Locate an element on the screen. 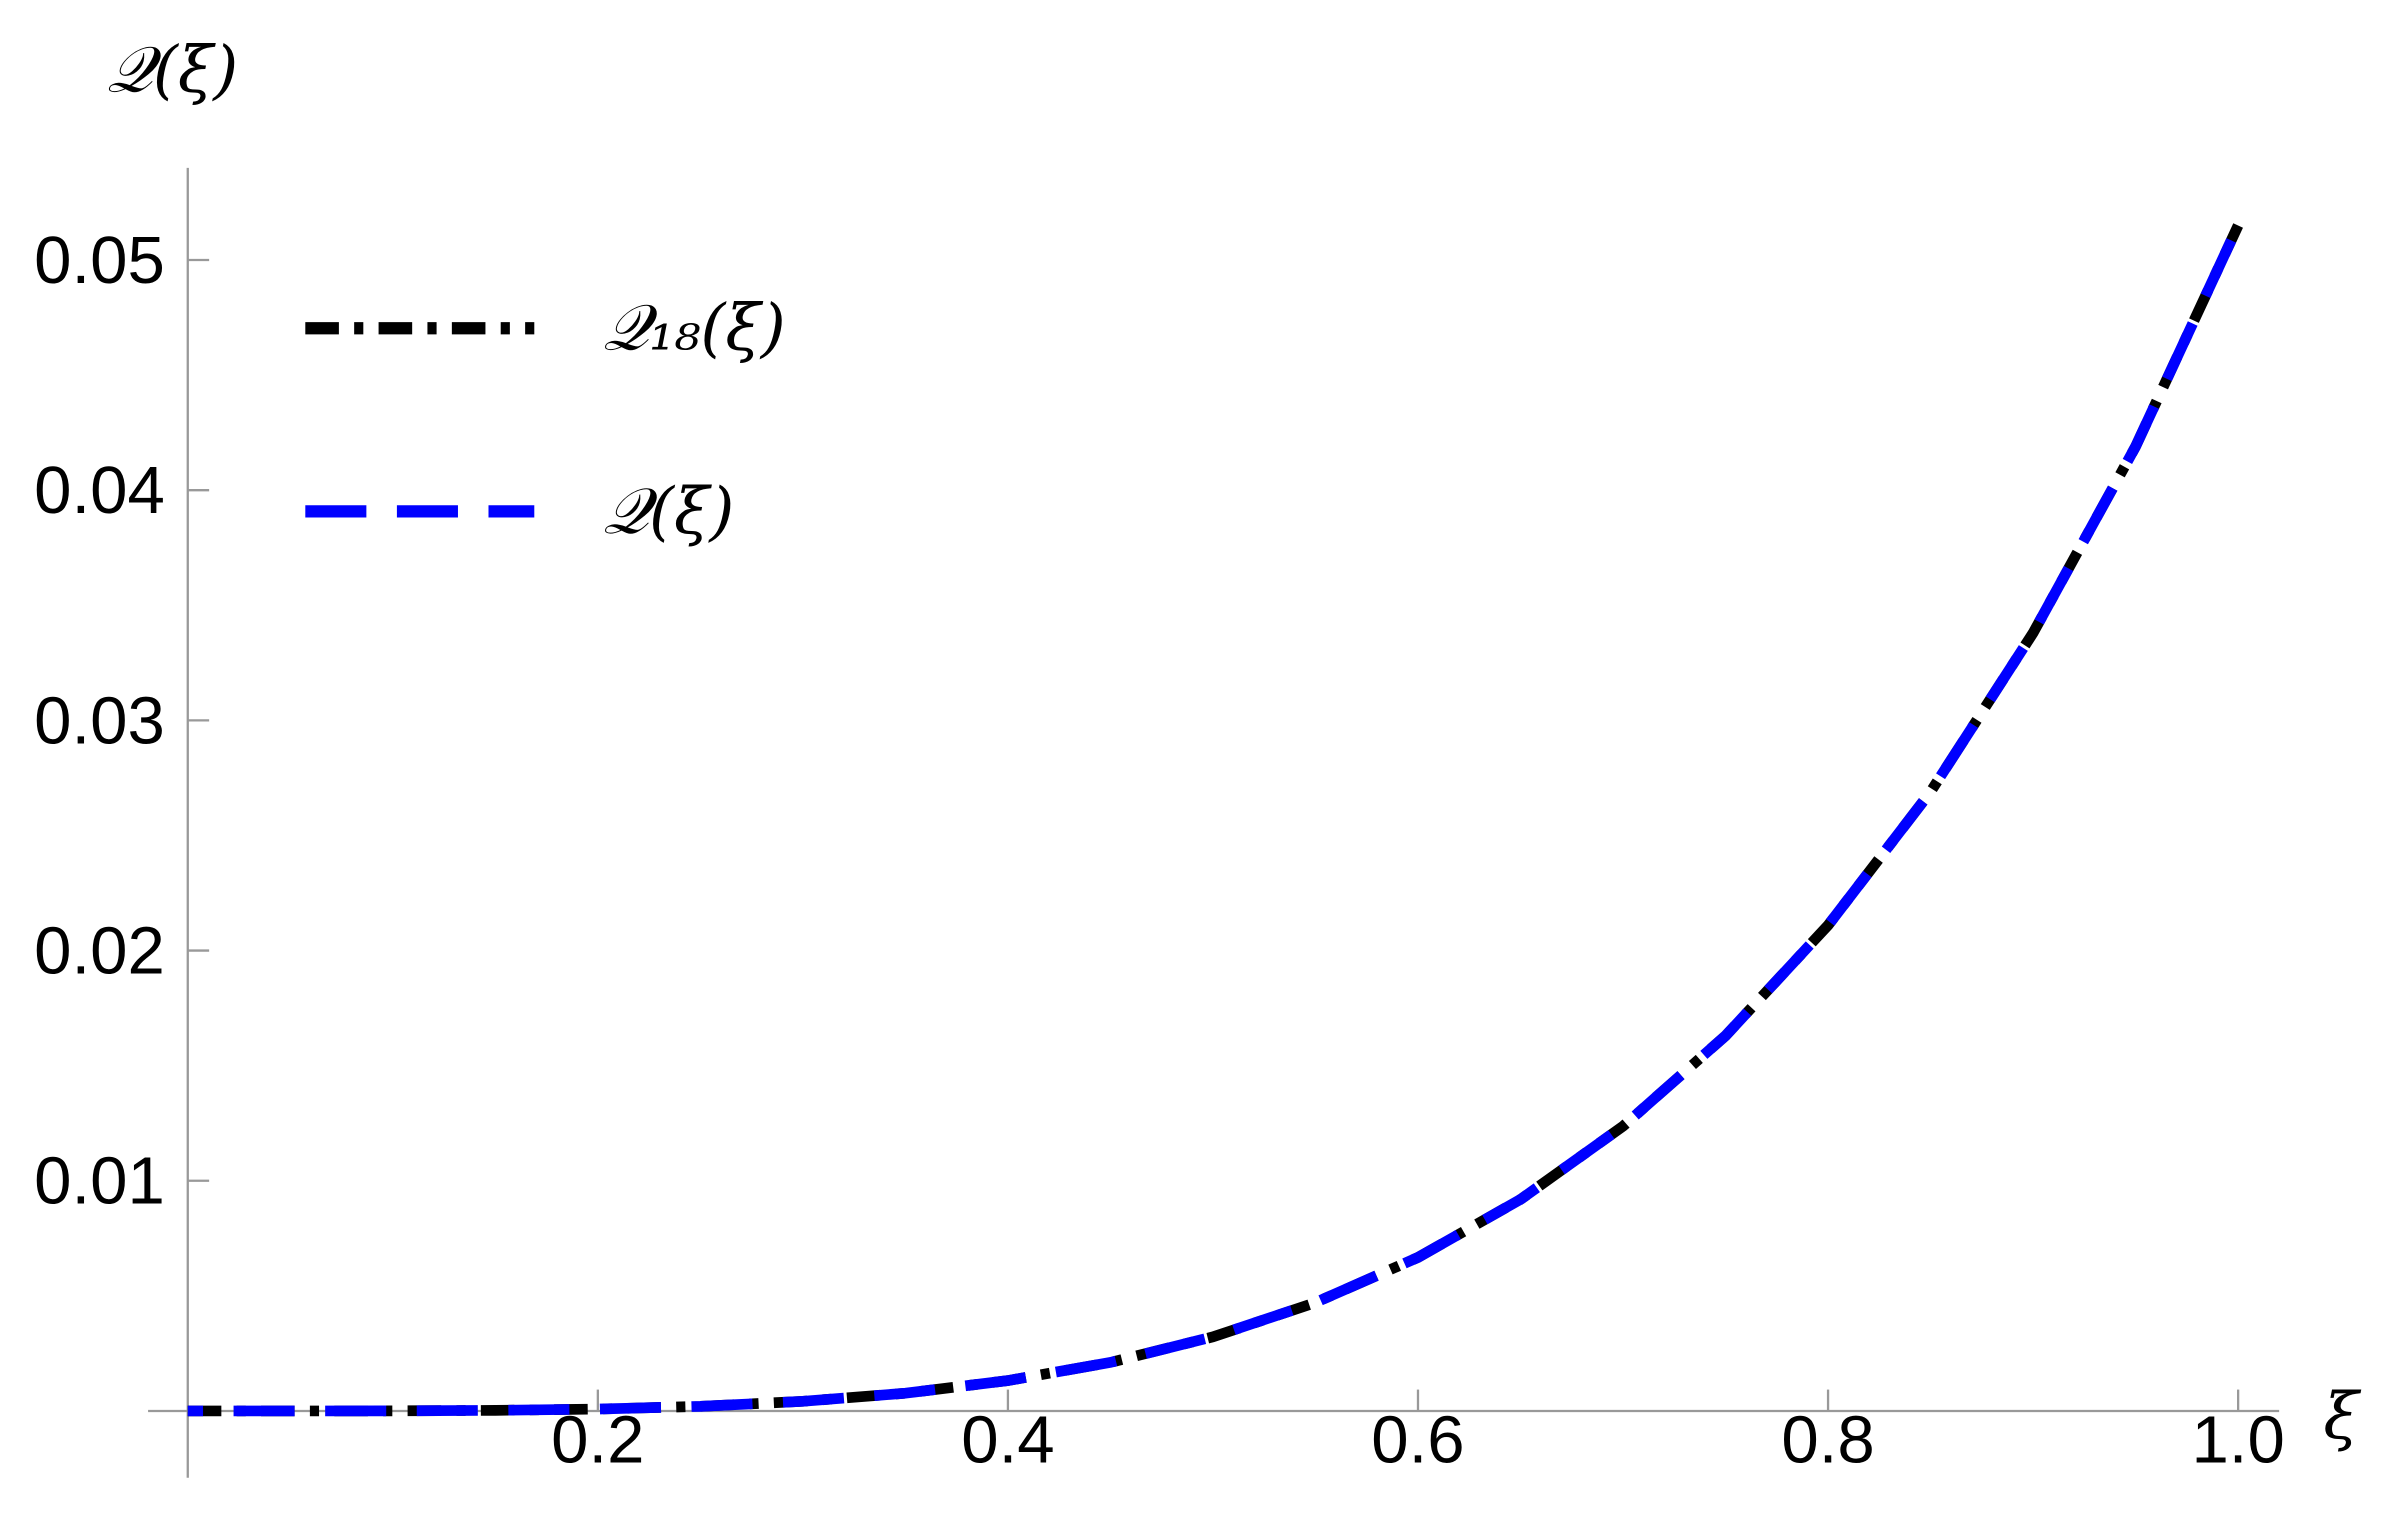  y-tick-label: 0.04 is located at coordinates (99, 490).